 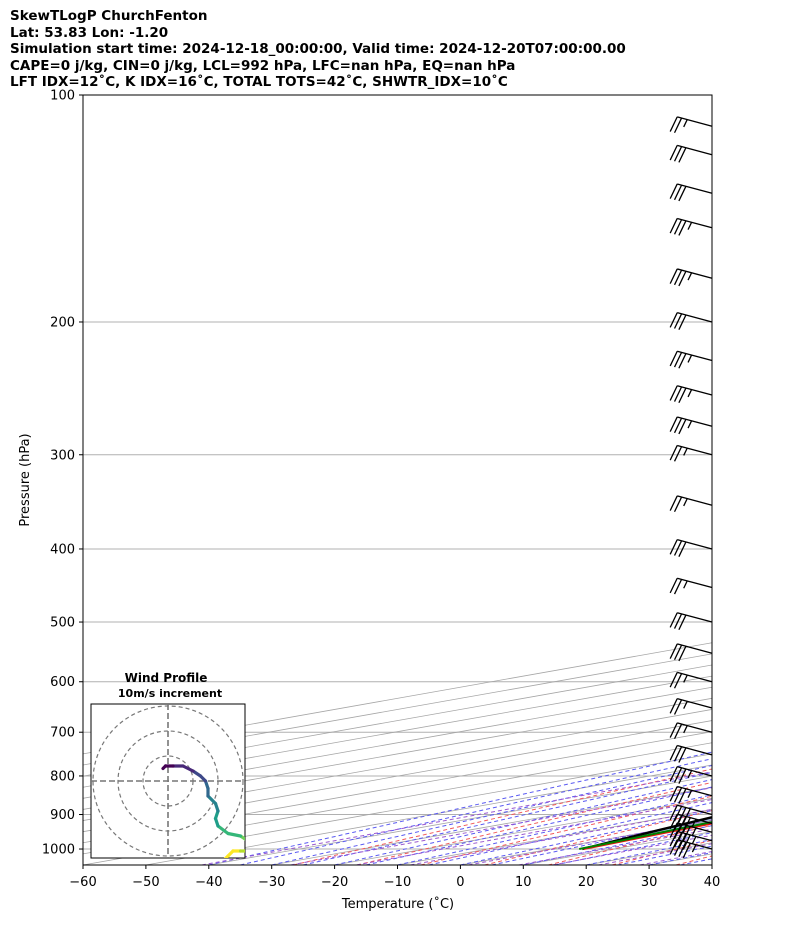 What do you see at coordinates (334, 882) in the screenshot?
I see `x-tick-label: −20` at bounding box center [334, 882].